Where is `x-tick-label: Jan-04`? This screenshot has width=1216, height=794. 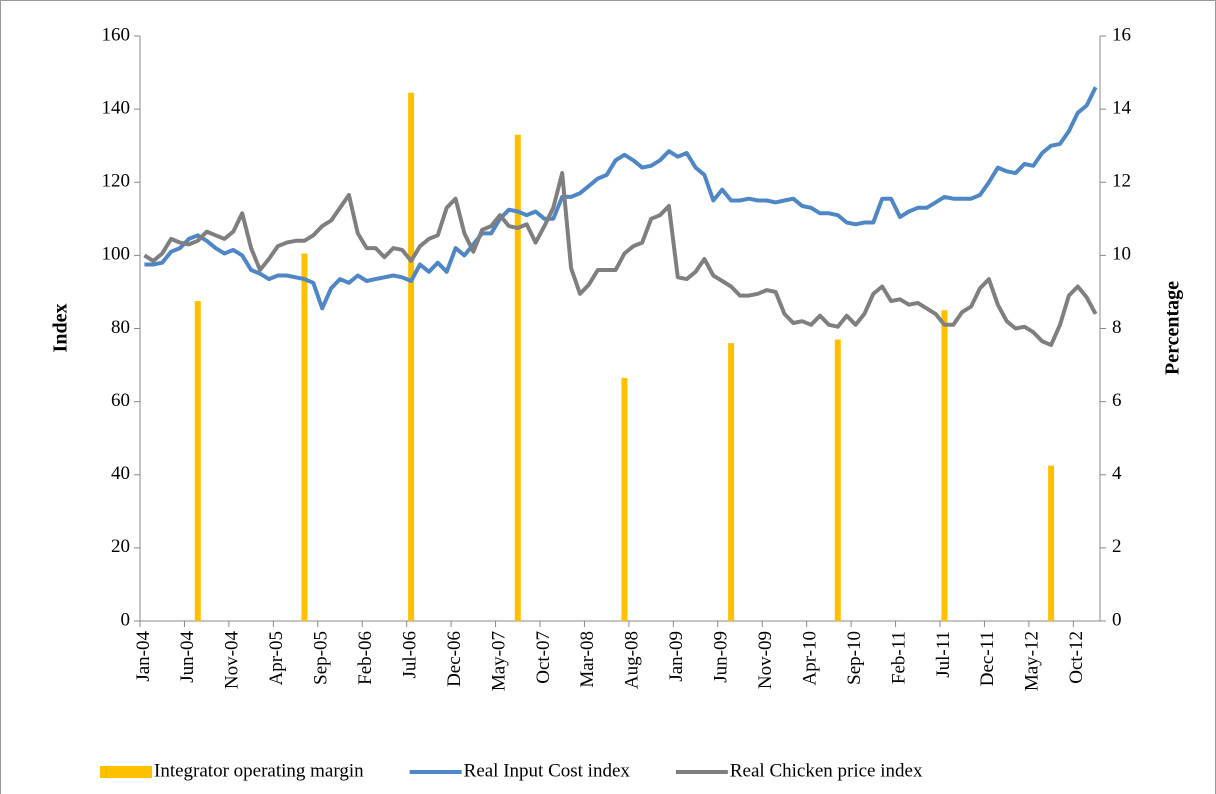 x-tick-label: Jan-04 is located at coordinates (143, 656).